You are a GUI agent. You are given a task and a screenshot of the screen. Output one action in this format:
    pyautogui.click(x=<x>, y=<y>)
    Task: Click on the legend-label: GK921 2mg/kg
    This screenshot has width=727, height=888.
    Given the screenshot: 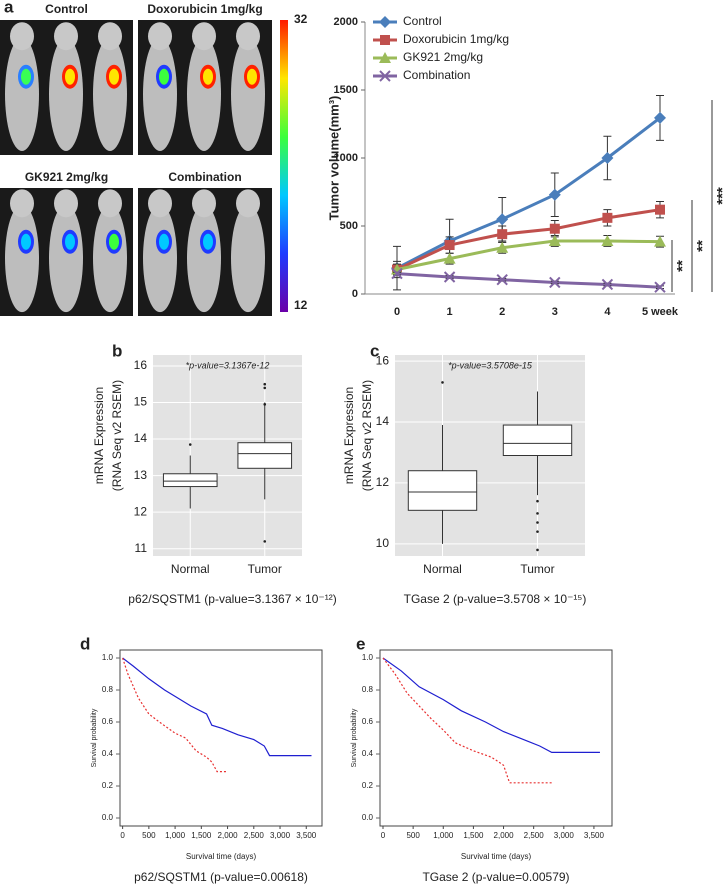 What is the action you would take?
    pyautogui.click(x=443, y=57)
    